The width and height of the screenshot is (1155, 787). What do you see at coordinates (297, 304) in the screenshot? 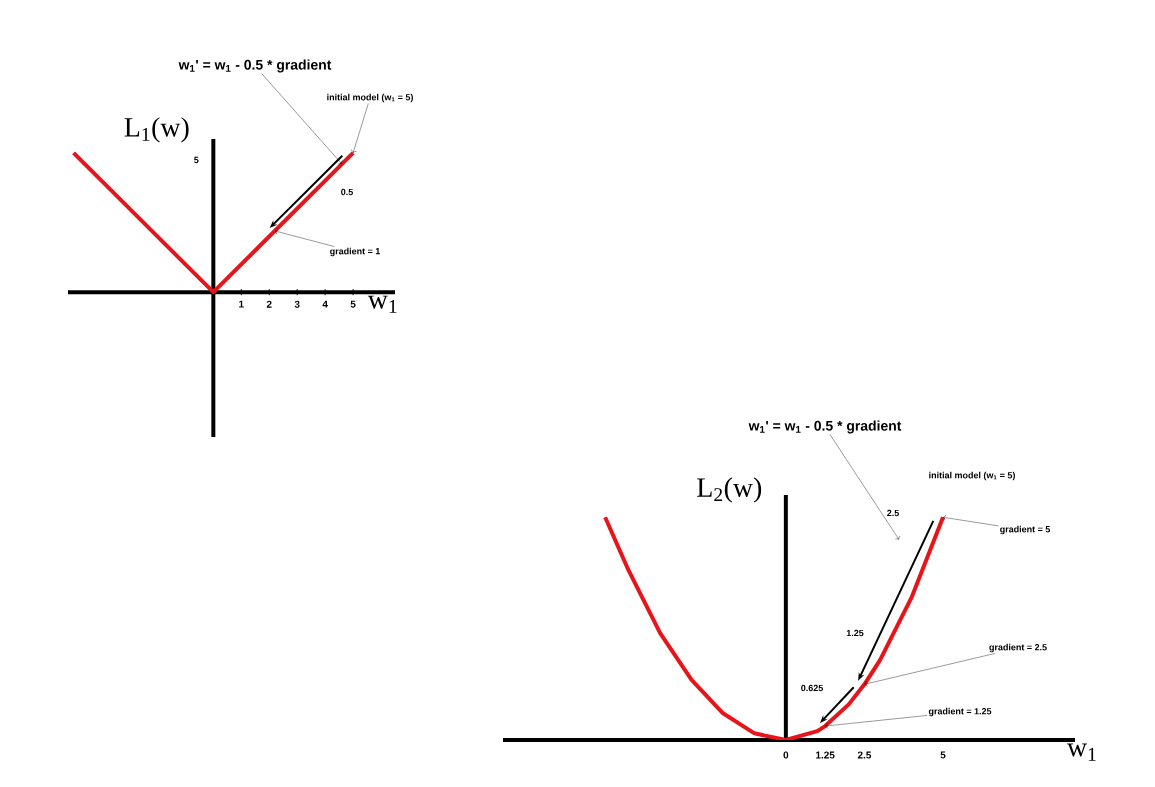
I see `x-tick-label: 3` at bounding box center [297, 304].